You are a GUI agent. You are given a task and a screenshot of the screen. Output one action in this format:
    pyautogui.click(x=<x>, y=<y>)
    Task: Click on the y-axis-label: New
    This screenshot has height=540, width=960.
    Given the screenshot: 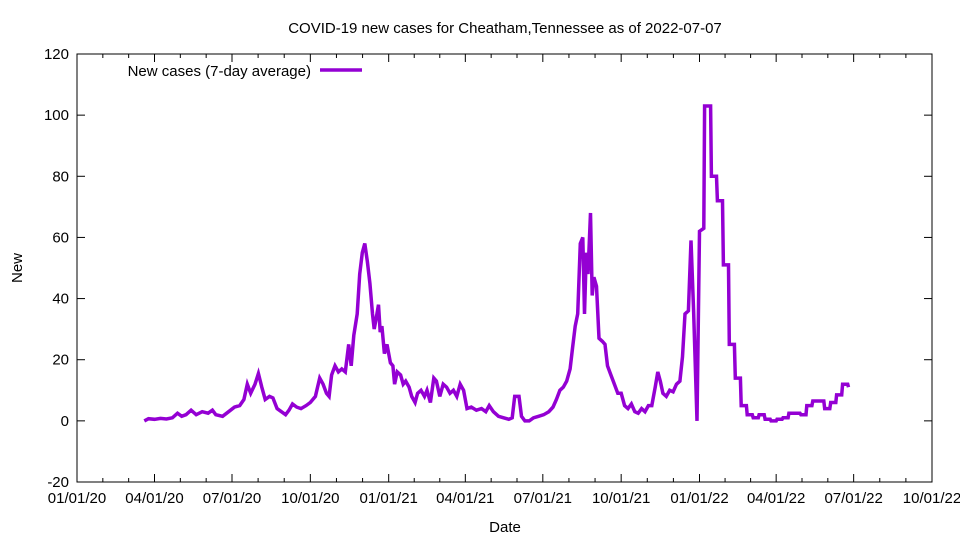 What is the action you would take?
    pyautogui.click(x=17, y=268)
    